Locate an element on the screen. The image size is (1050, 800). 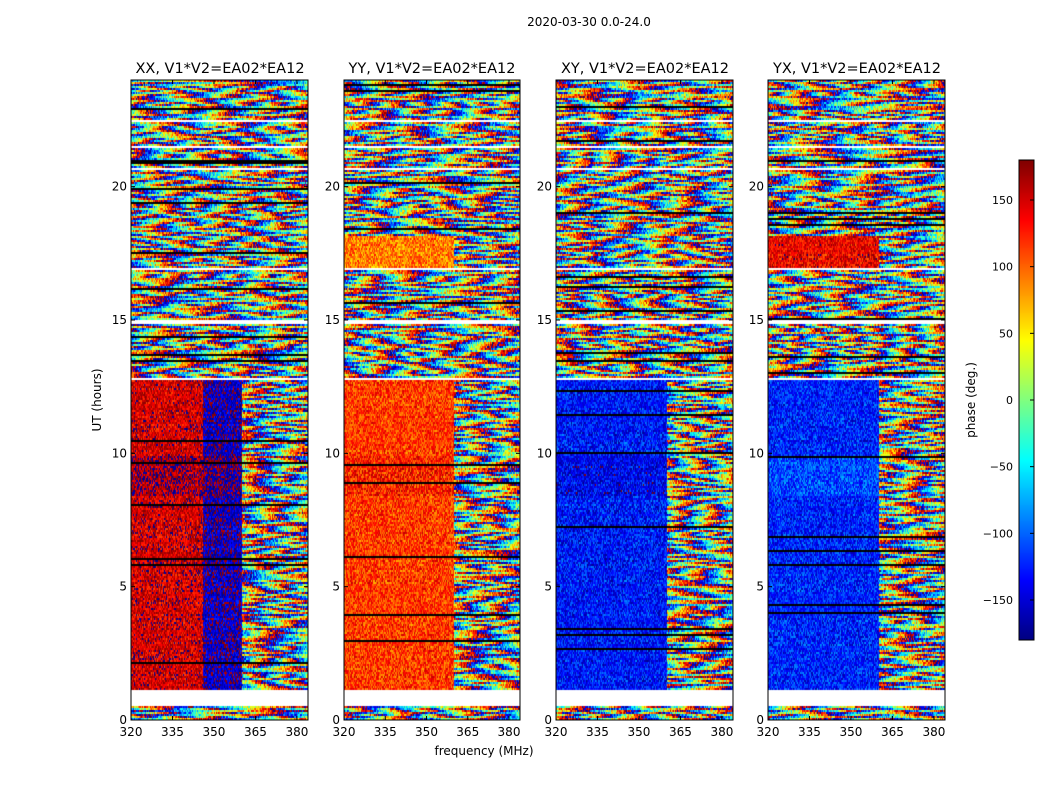
yx-phase-heatmap is located at coordinates (856, 400).